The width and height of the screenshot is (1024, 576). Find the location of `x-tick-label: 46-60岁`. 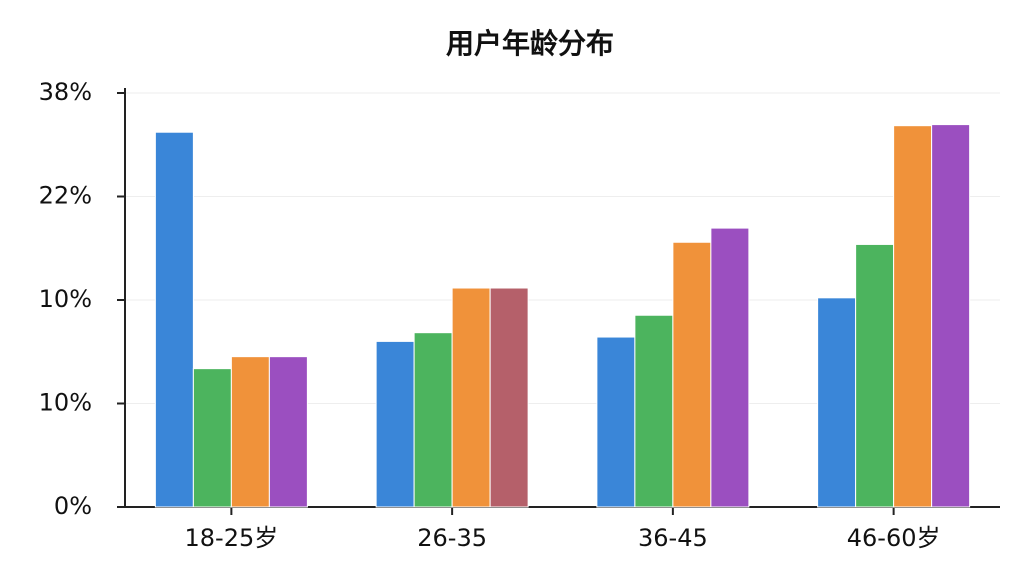

x-tick-label: 46-60岁 is located at coordinates (894, 538).